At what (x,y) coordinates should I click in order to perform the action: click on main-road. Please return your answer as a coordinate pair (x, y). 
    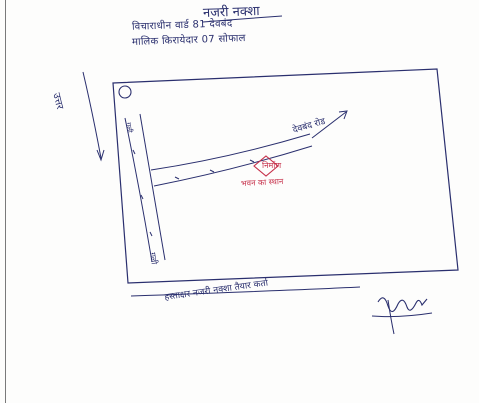
    Looking at the image, I should click on (249, 148).